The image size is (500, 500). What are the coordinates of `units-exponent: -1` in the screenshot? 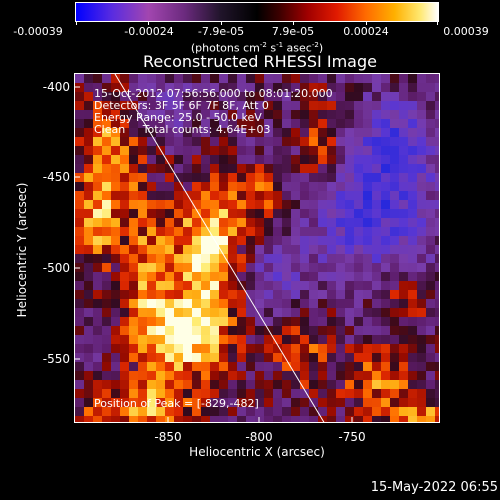 It's located at (280, 45).